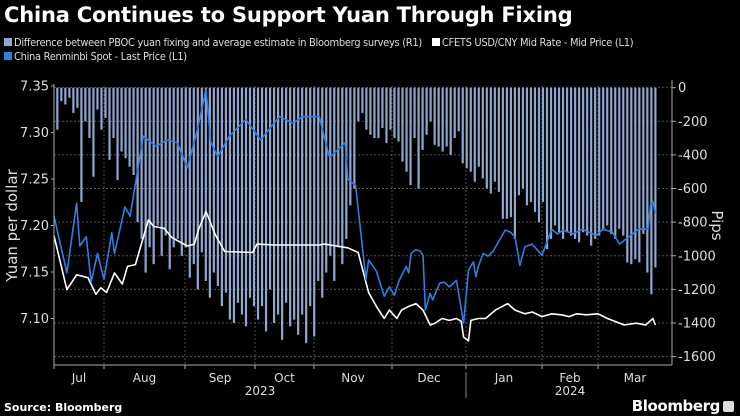 This screenshot has height=416, width=740. What do you see at coordinates (428, 378) in the screenshot?
I see `x-tick-label: Dec` at bounding box center [428, 378].